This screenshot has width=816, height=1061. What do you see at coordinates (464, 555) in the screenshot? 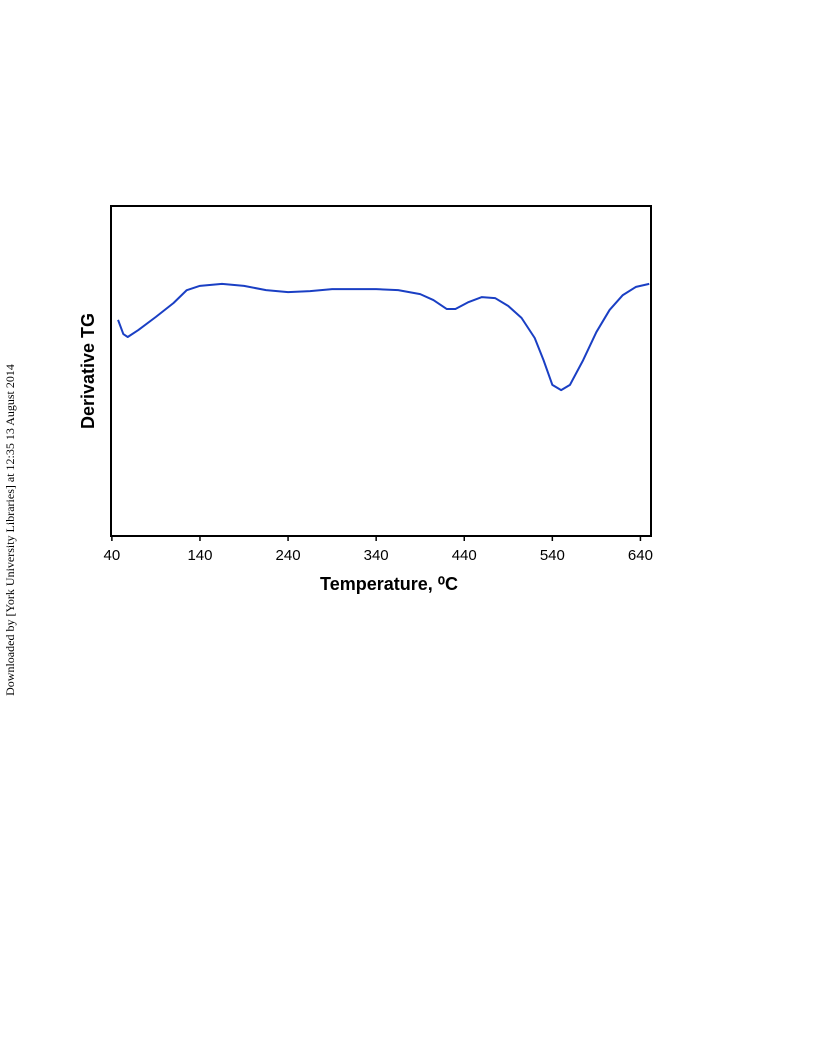
I see `x-tick-label: 440` at bounding box center [464, 555].